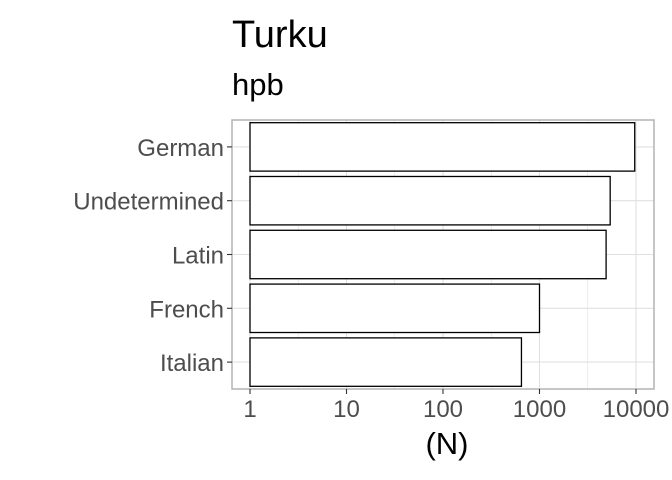 This screenshot has height=480, width=672. I want to click on x-tick-label: 100, so click(443, 409).